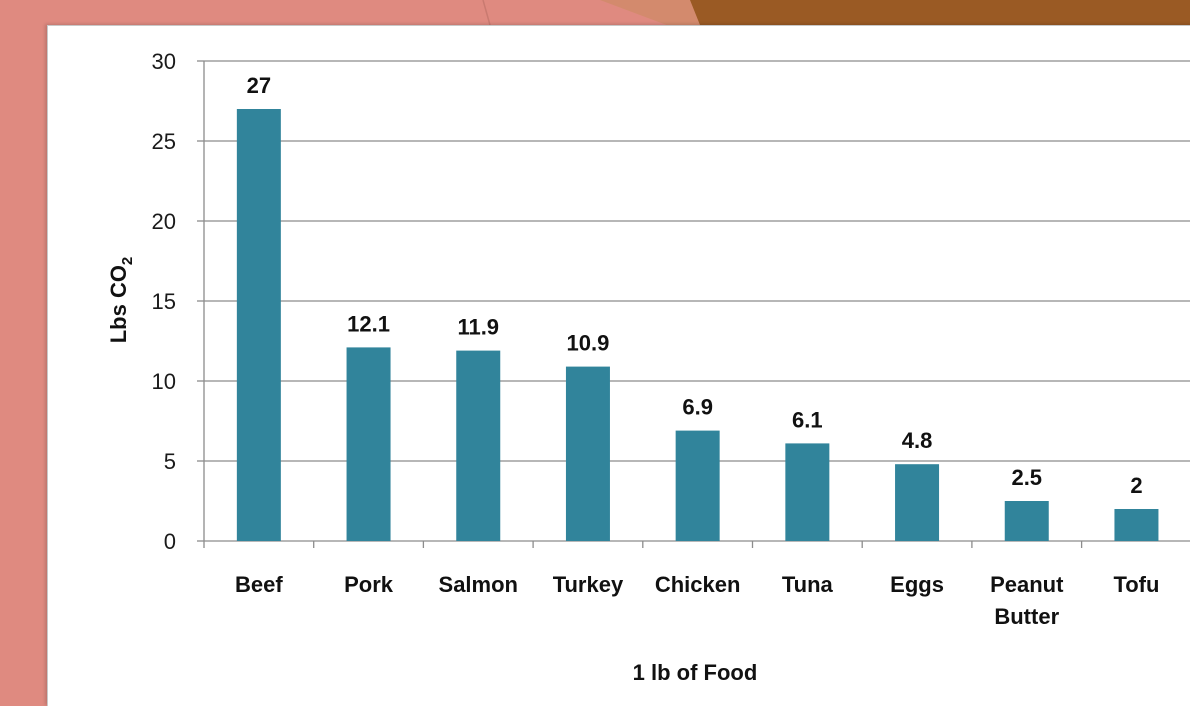 The image size is (1190, 706). I want to click on y-tick-label: 5, so click(170, 461).